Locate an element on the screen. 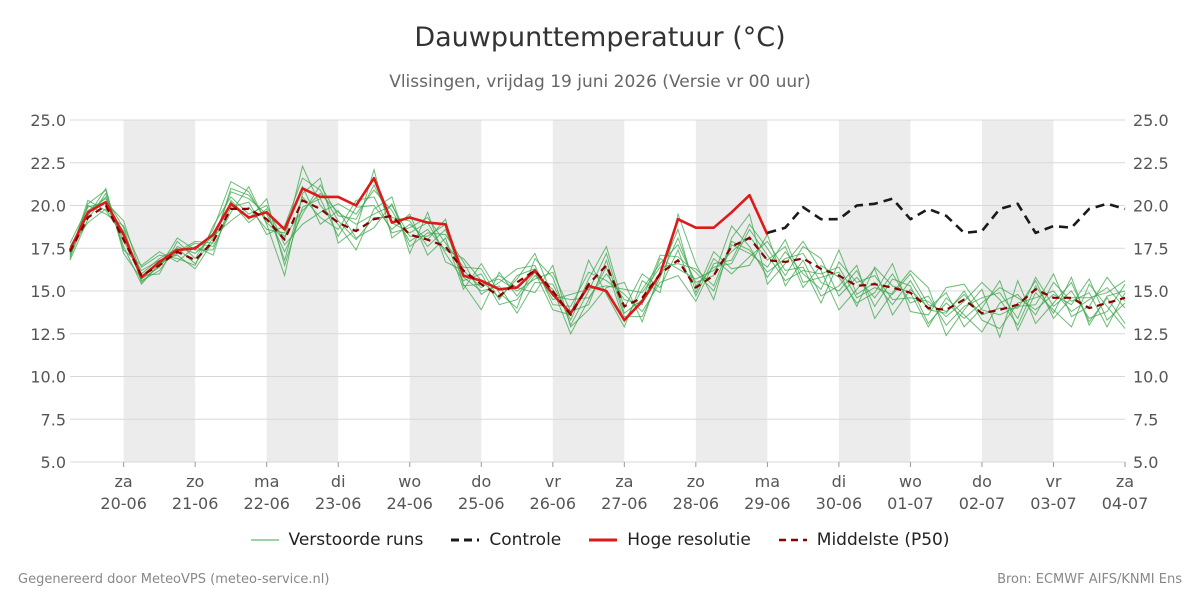  y-tick-left: 17.5 is located at coordinates (48, 248).